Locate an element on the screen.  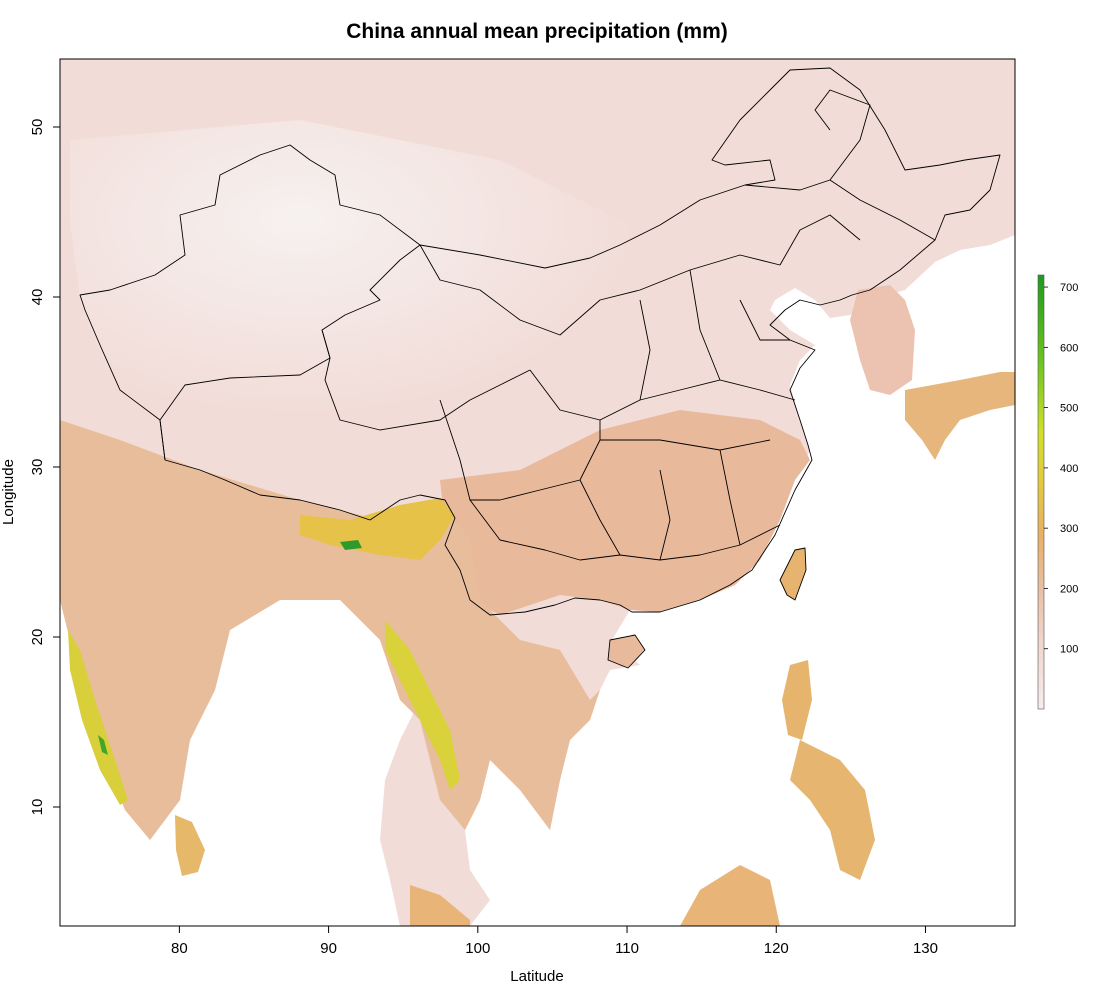
x-tick-label: 80 is located at coordinates (179, 948).